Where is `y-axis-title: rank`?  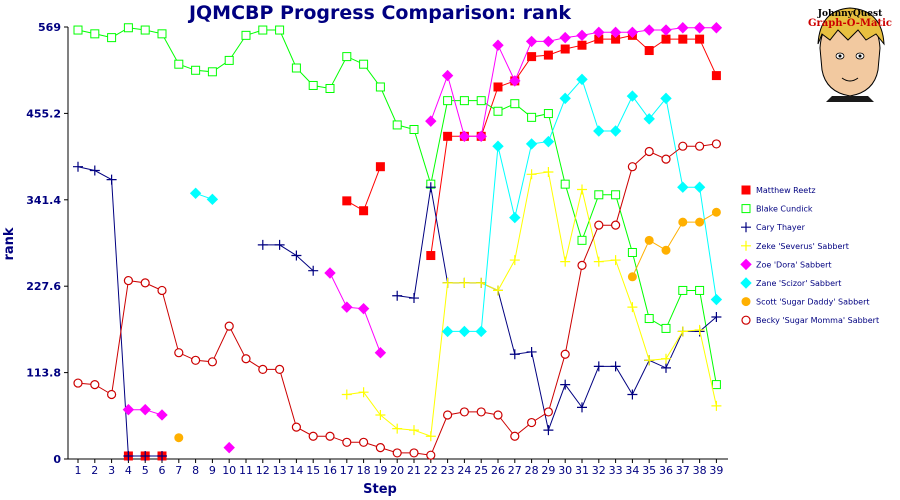
y-axis-title: rank is located at coordinates (9, 243).